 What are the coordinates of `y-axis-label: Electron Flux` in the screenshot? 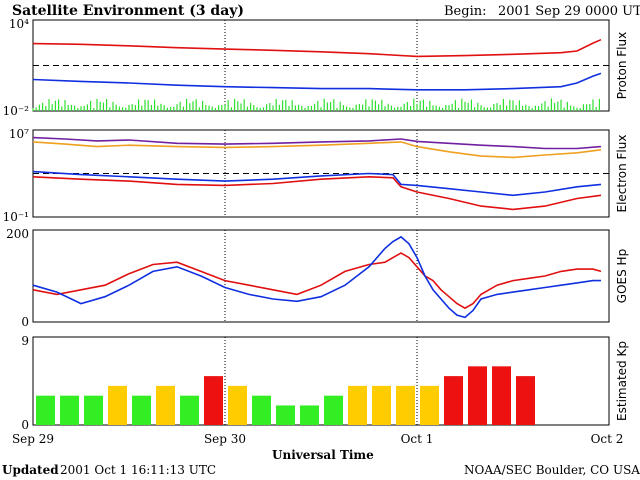 It's located at (622, 174).